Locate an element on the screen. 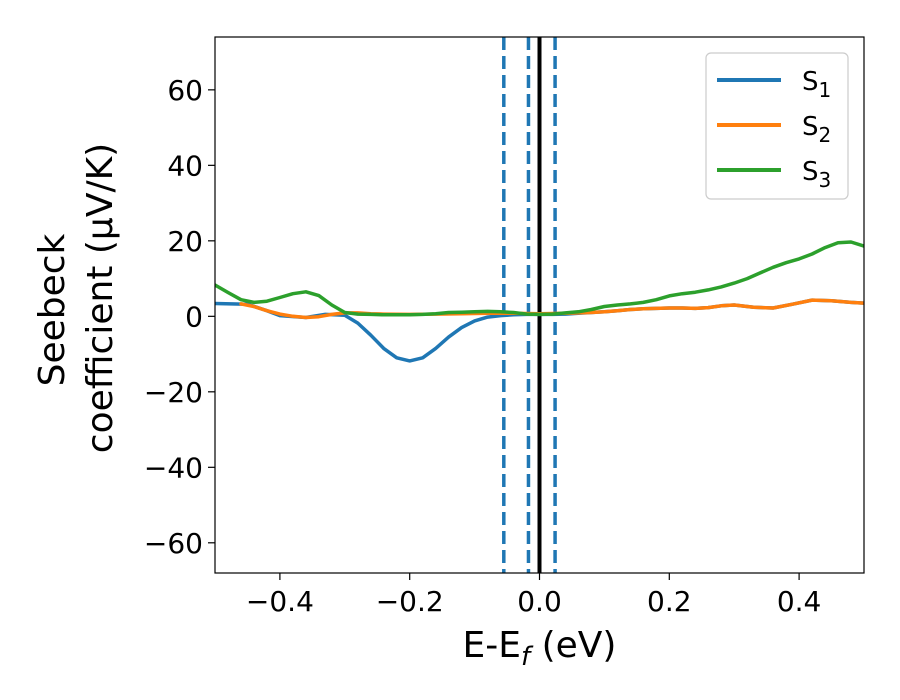 Image resolution: width=900 pixels, height=700 pixels. y-tick-label: 60 is located at coordinates (185, 90).